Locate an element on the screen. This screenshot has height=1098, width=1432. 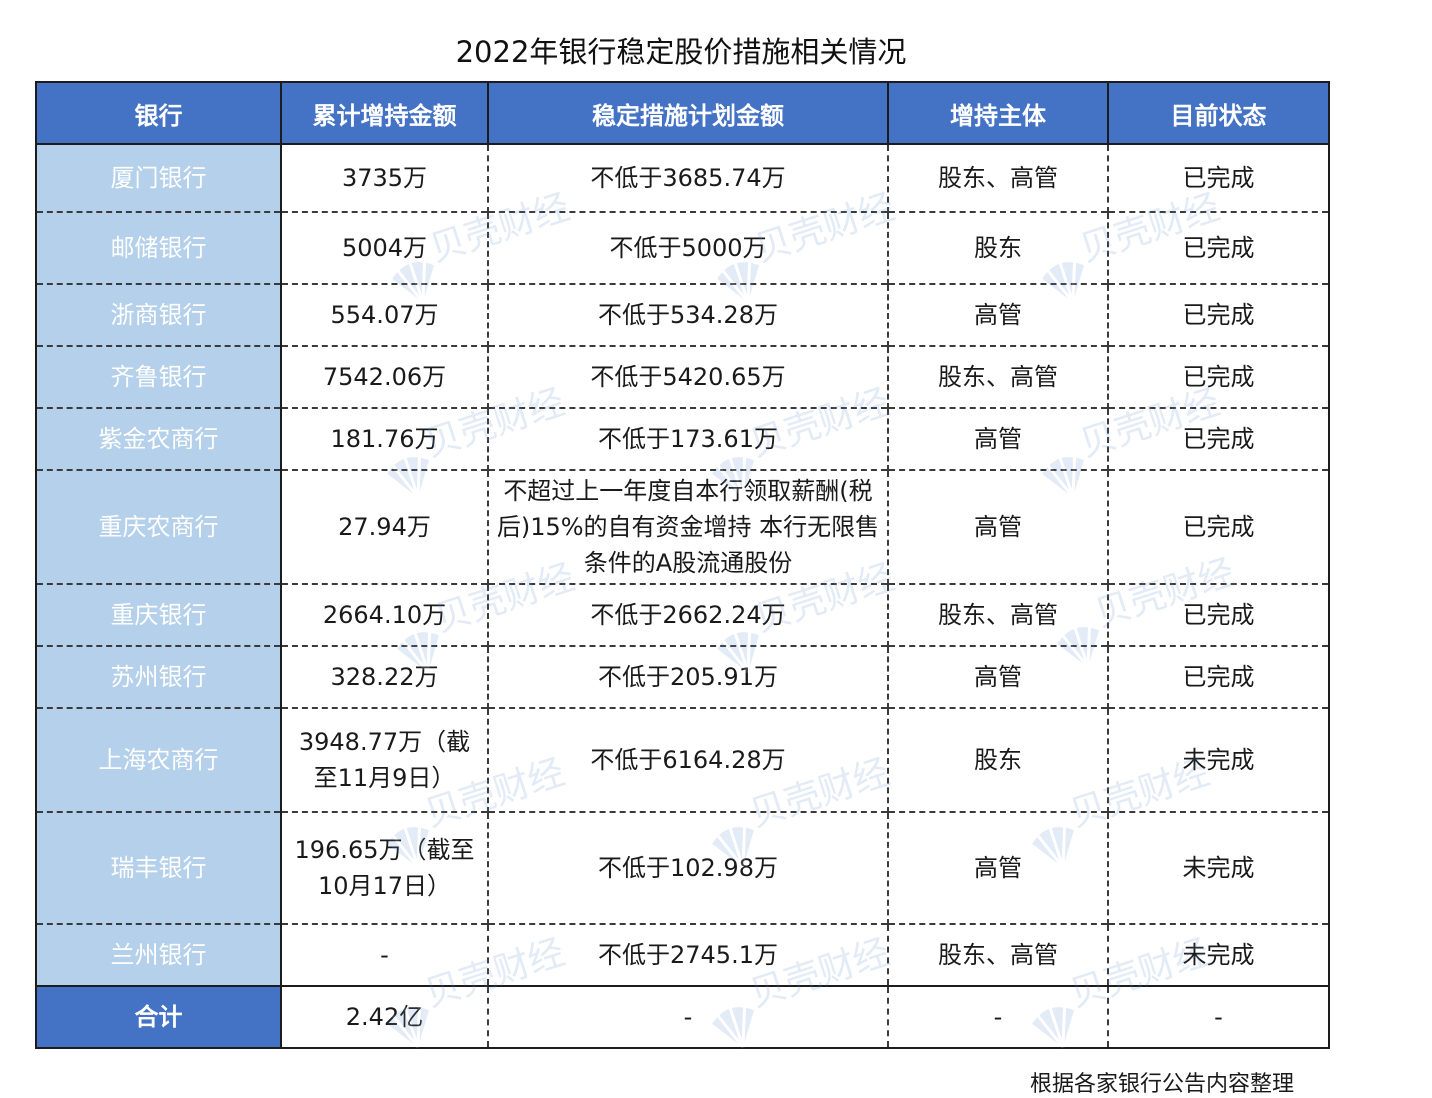
table-row: 紫金农商行 181.76万 不低于173.61万 高管 已完成 is located at coordinates (682, 438).